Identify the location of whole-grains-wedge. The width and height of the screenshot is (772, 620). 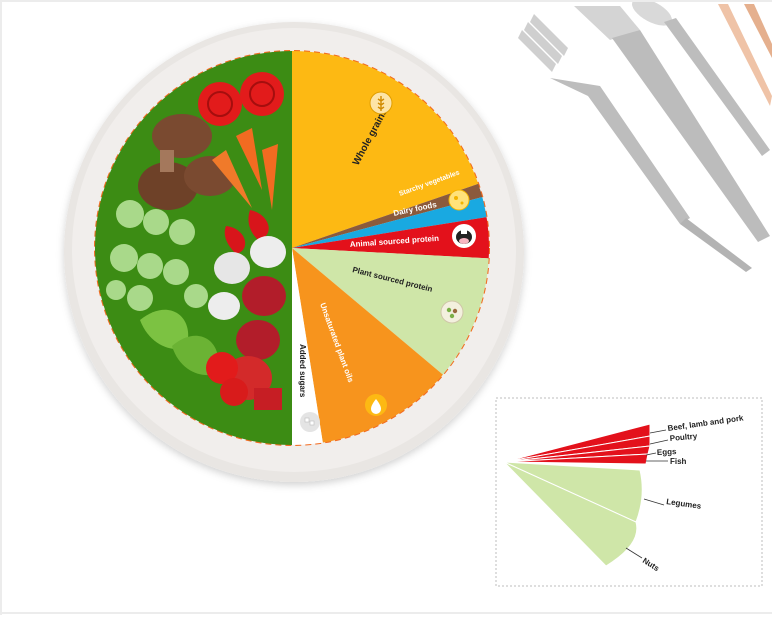
(390, 149).